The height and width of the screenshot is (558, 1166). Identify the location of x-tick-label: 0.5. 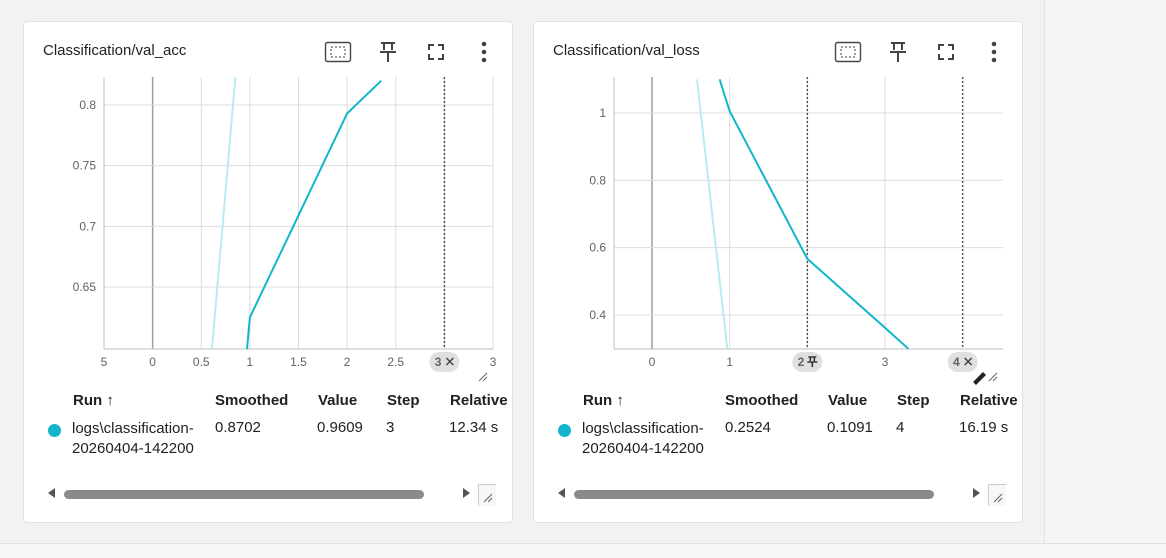
(201, 362).